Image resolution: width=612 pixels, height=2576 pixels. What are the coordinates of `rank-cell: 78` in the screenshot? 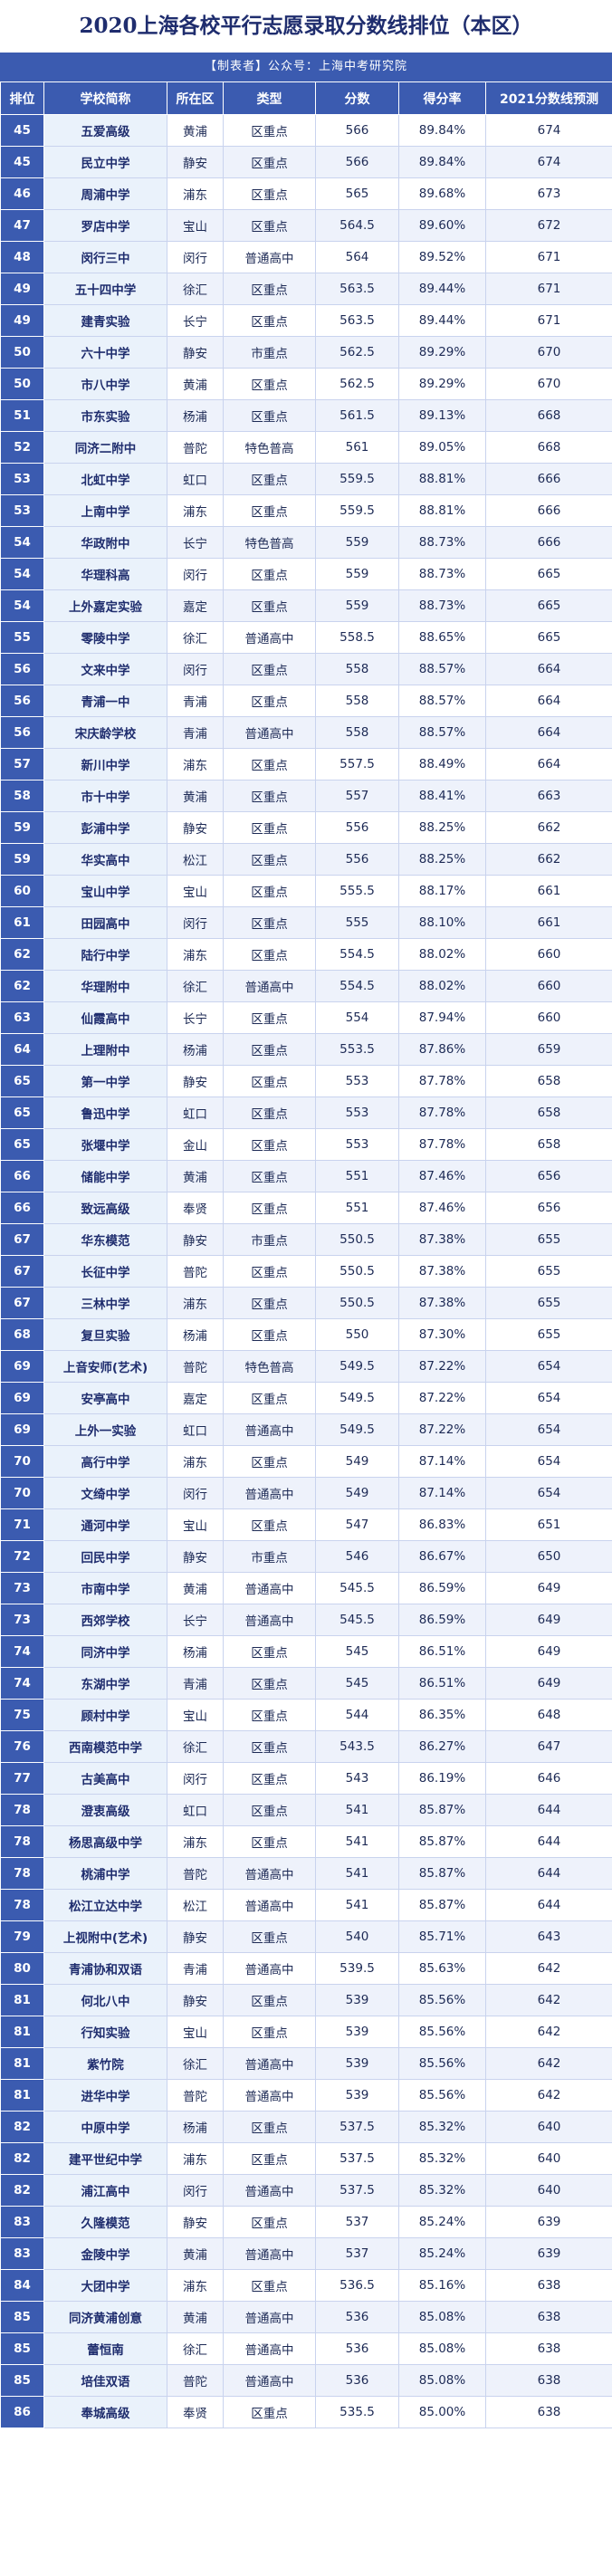 It's located at (22, 1841).